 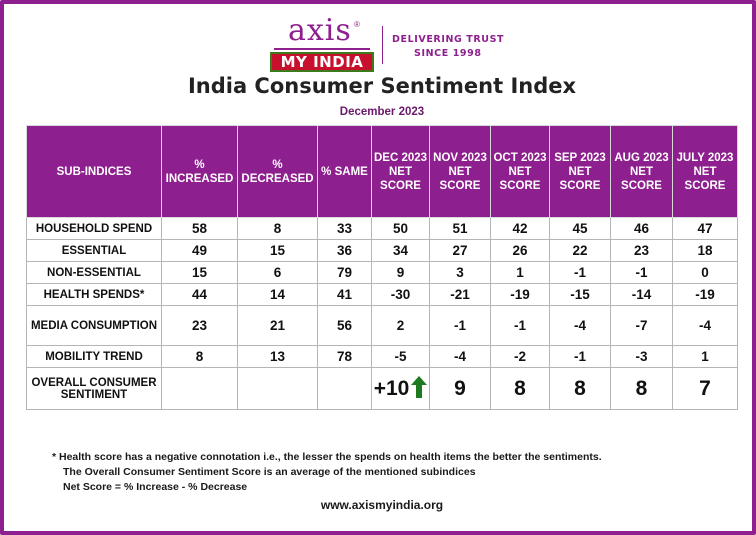 I want to click on column-header: % SAME, so click(x=344, y=171).